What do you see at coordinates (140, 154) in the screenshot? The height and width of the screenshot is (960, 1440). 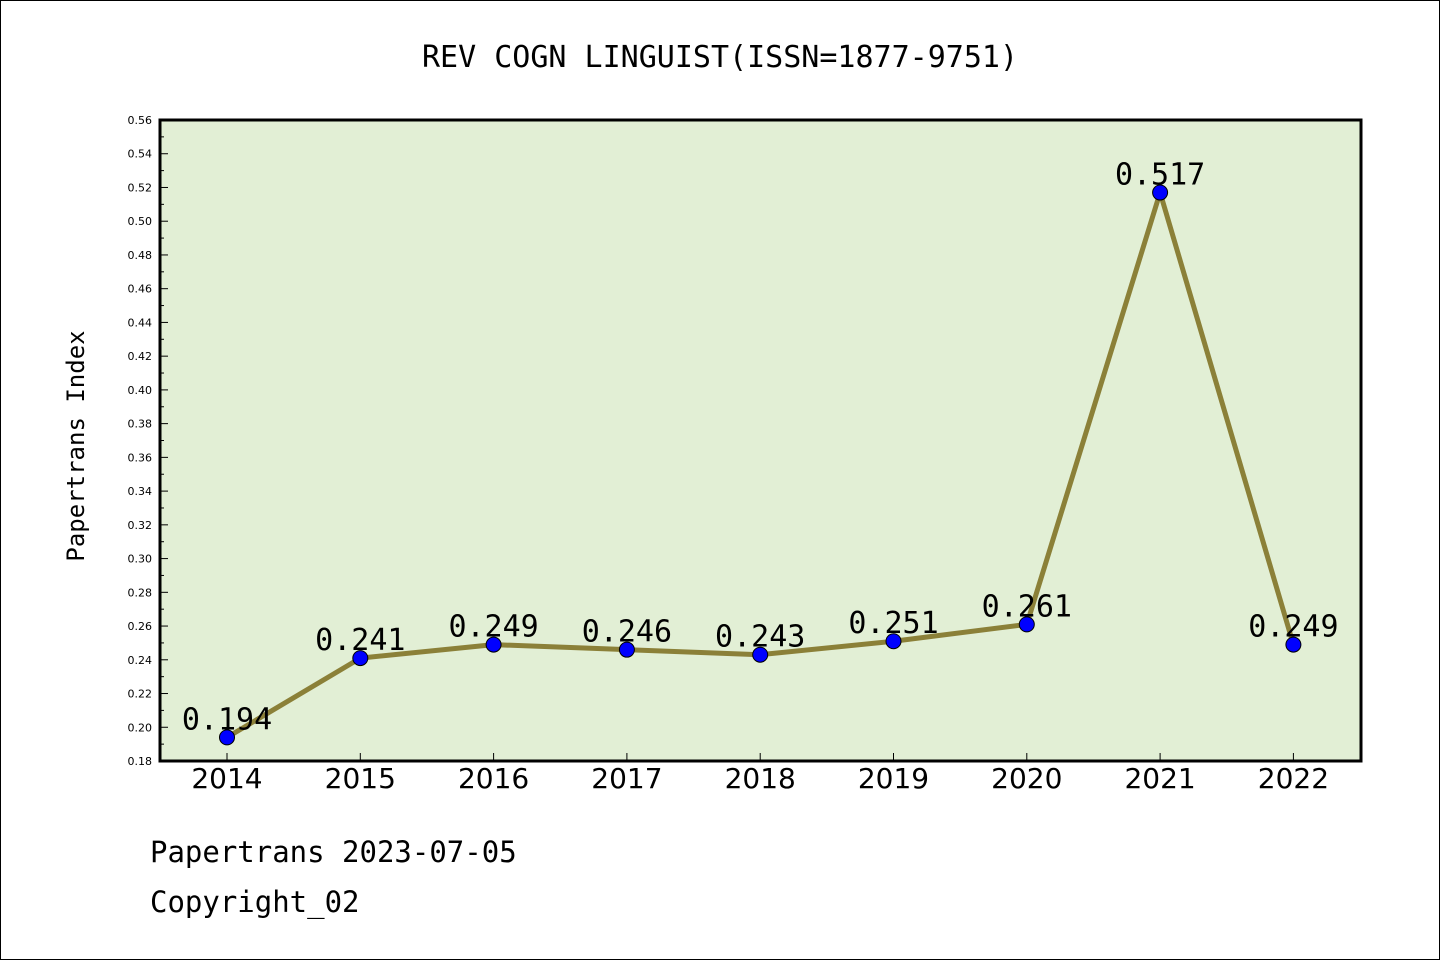 I see `y-tick-label: 0.54` at bounding box center [140, 154].